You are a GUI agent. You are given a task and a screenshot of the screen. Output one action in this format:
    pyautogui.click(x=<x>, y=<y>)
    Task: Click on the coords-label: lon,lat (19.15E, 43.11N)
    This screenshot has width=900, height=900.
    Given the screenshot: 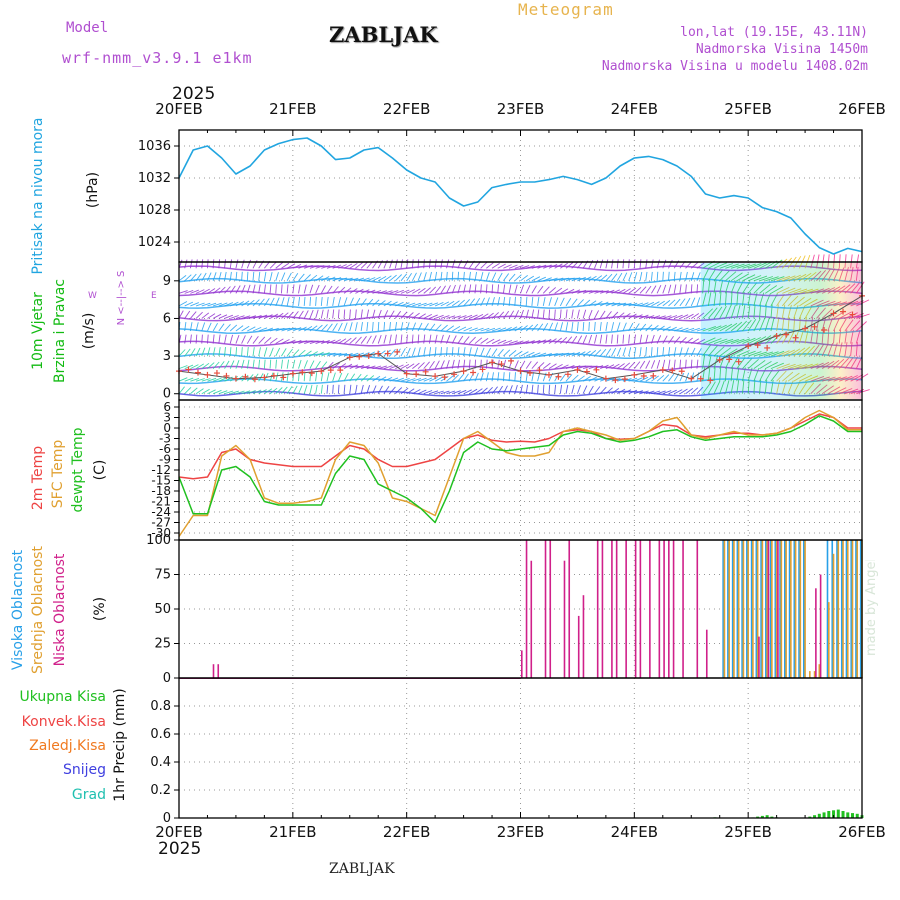 What is the action you would take?
    pyautogui.click(x=774, y=32)
    